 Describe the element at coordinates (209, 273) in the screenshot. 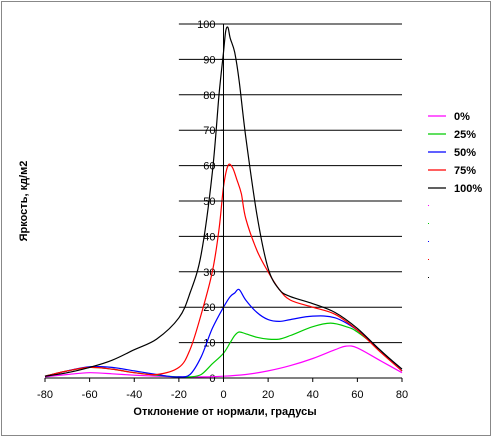

I see `y-tick-label-3: 30` at that location.